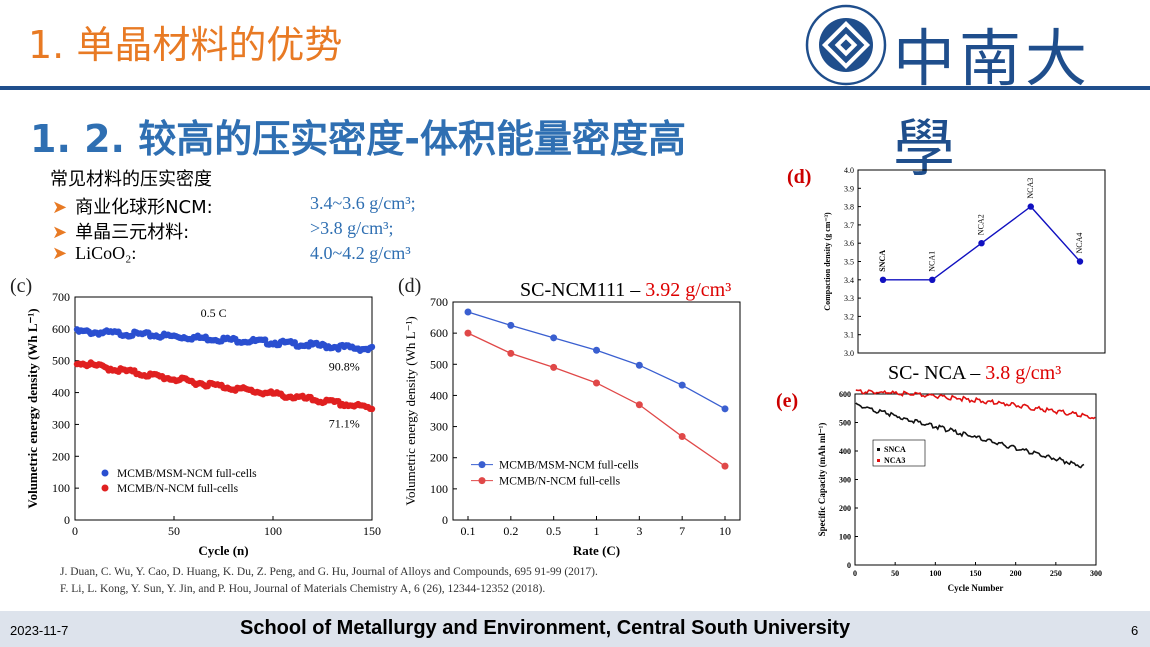 The image size is (1150, 647). Describe the element at coordinates (787, 401) in the screenshot. I see `figure-e-label: (e)` at that location.